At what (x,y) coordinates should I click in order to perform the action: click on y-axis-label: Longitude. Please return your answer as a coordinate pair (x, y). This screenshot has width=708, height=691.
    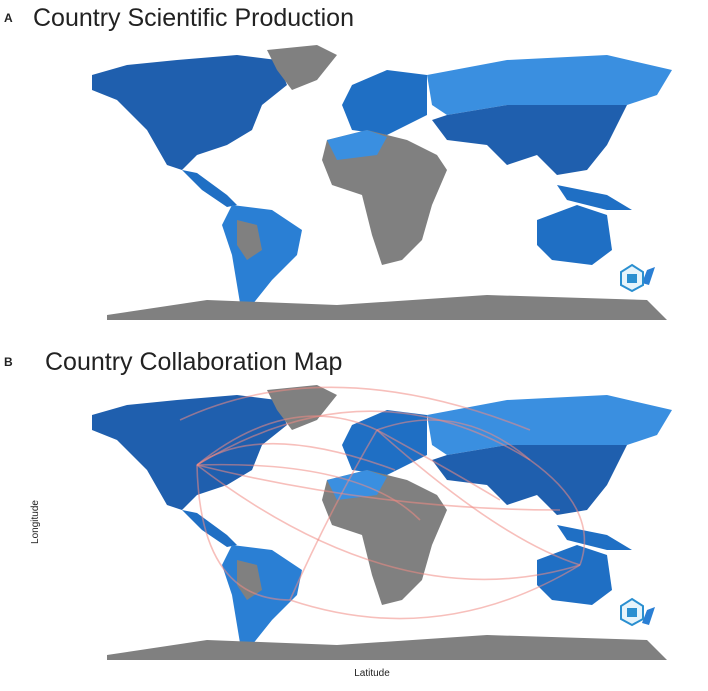
    Looking at the image, I should click on (35, 522).